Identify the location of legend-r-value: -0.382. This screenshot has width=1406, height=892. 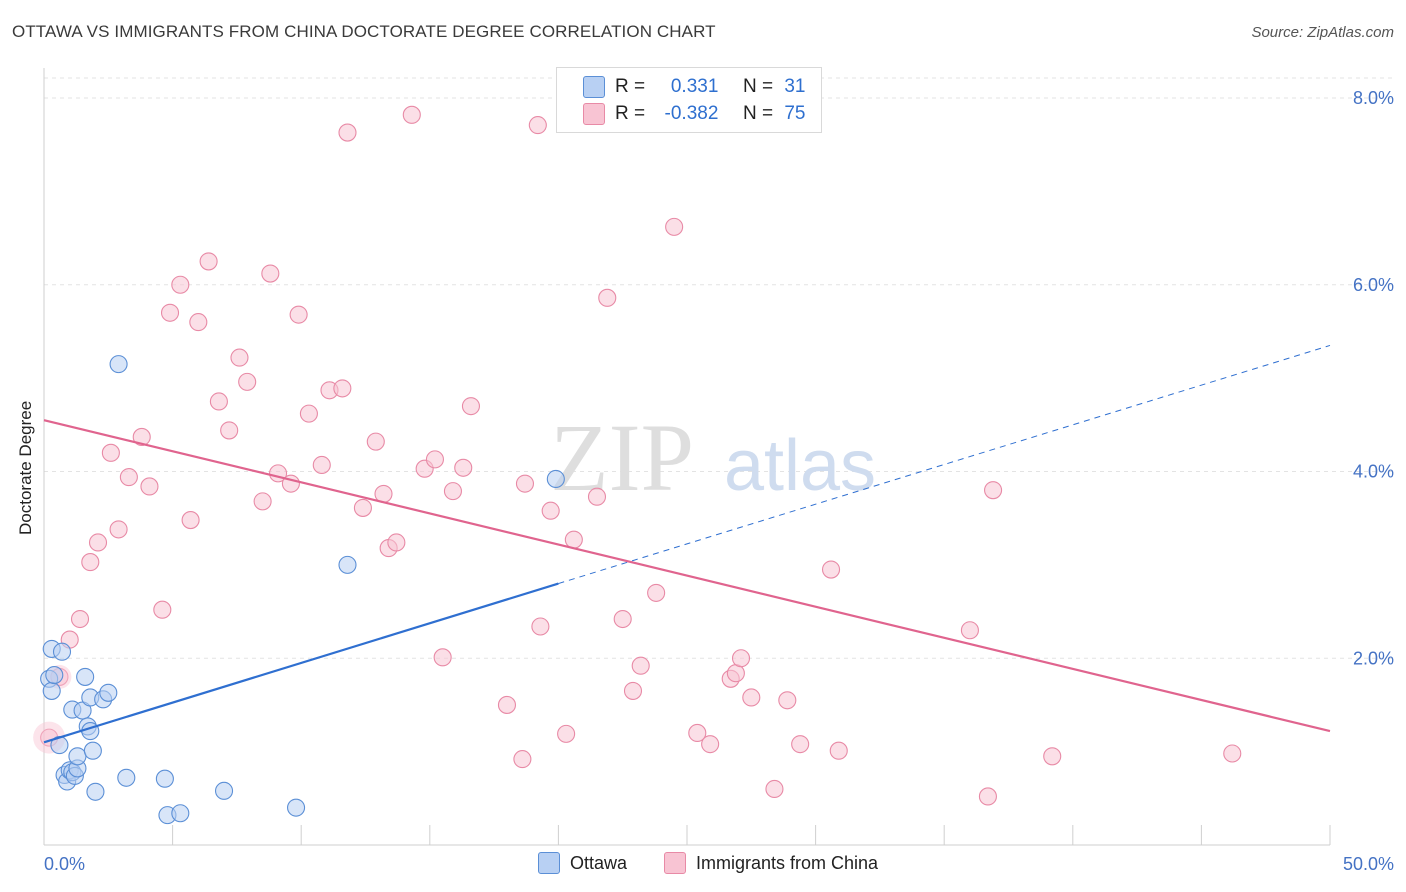
(691, 113).